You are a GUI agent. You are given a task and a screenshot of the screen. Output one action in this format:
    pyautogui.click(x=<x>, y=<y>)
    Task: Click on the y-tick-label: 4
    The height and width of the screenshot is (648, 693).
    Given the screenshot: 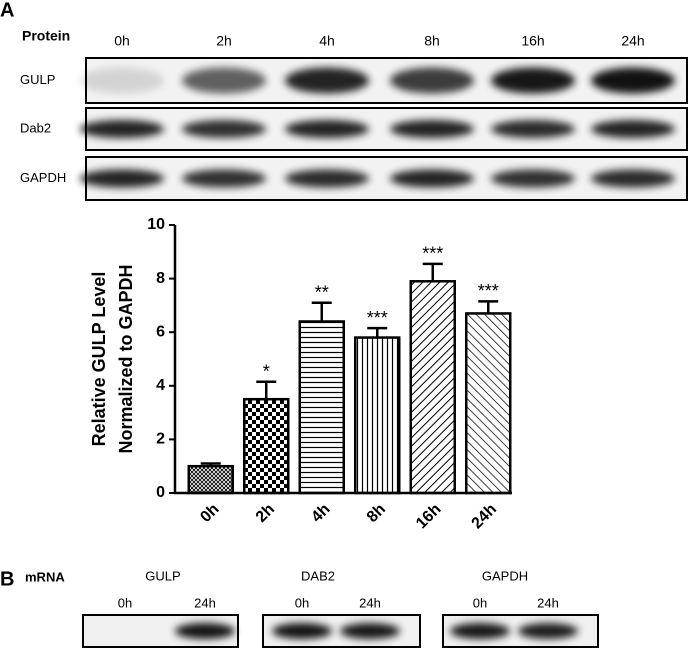 What is the action you would take?
    pyautogui.click(x=160, y=385)
    